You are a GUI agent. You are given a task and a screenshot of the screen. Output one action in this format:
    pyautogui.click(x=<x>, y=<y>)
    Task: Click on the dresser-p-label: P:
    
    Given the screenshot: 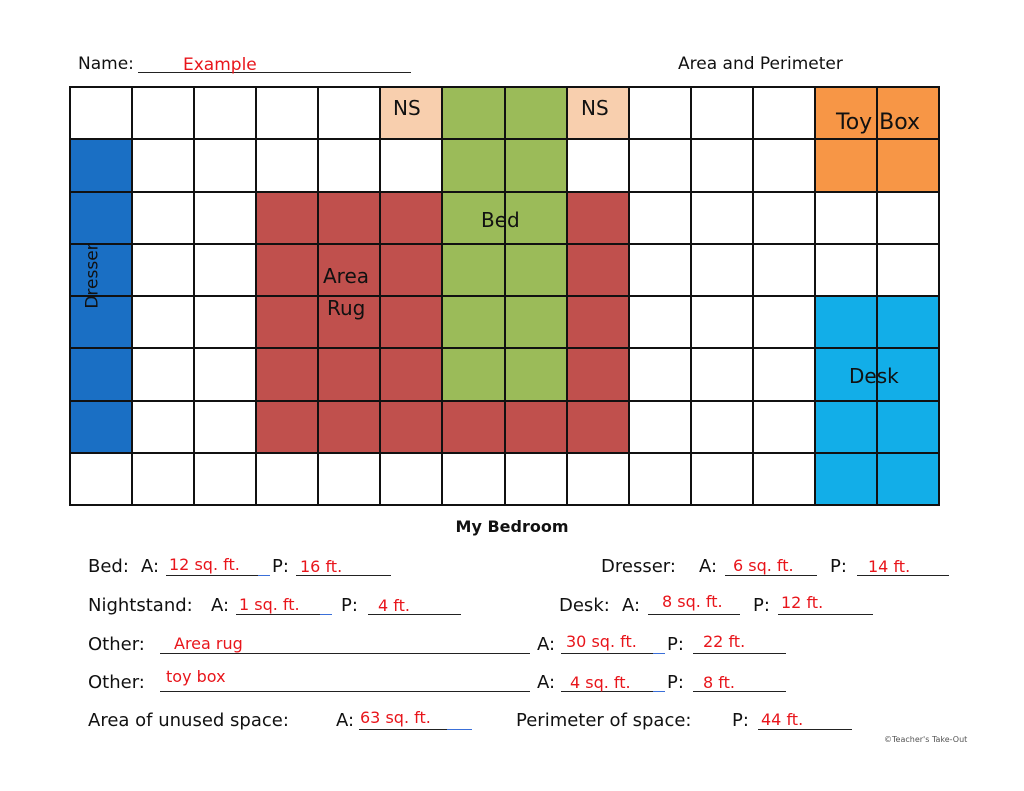 What is the action you would take?
    pyautogui.click(x=838, y=566)
    